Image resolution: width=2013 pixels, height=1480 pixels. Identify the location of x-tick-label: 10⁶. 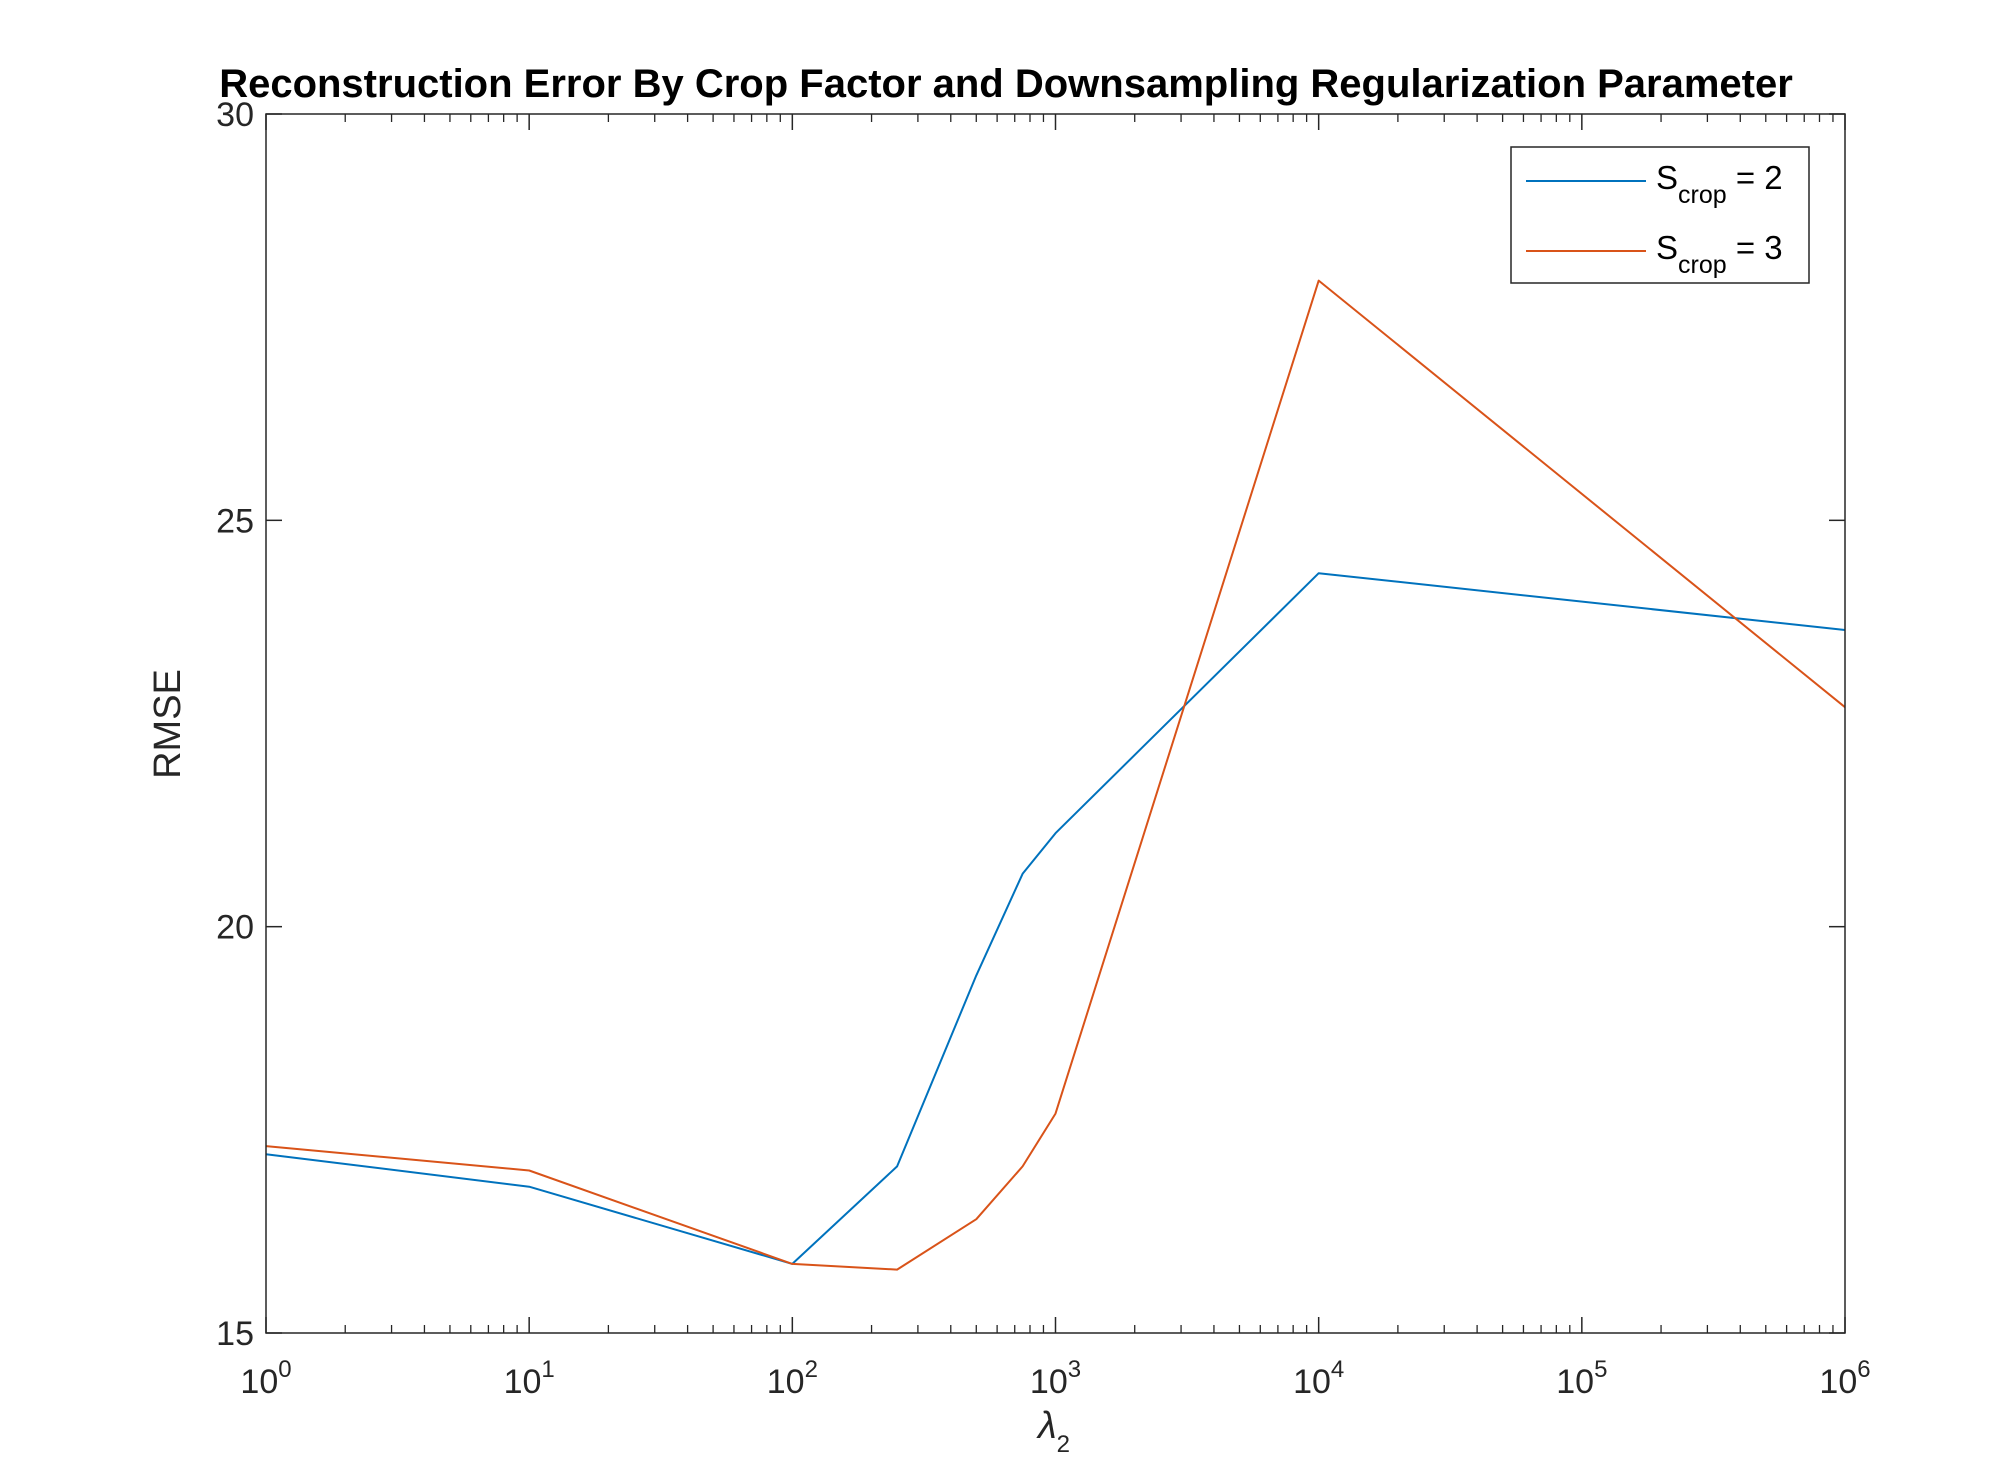
(1844, 1378).